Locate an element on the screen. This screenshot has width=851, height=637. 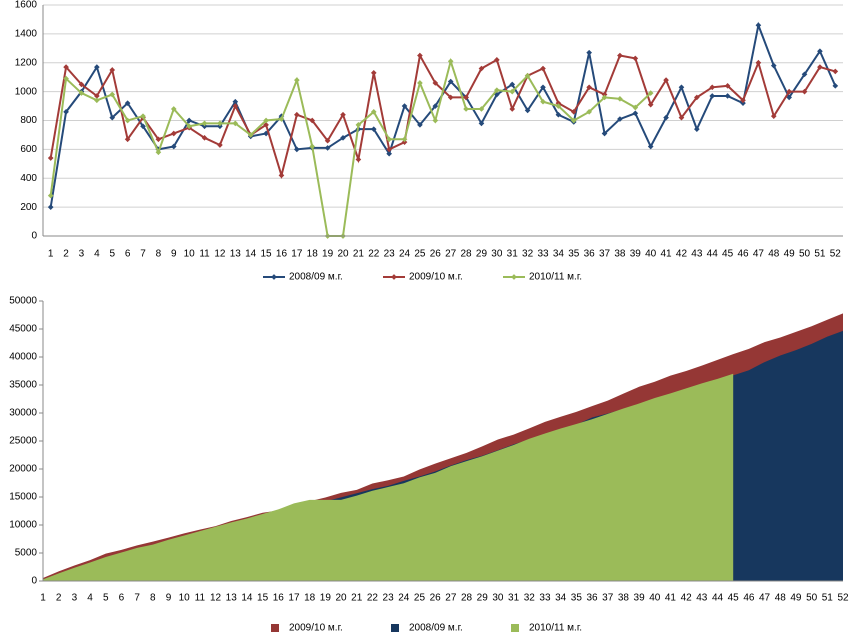
x-tick-label: 27 is located at coordinates (451, 598).